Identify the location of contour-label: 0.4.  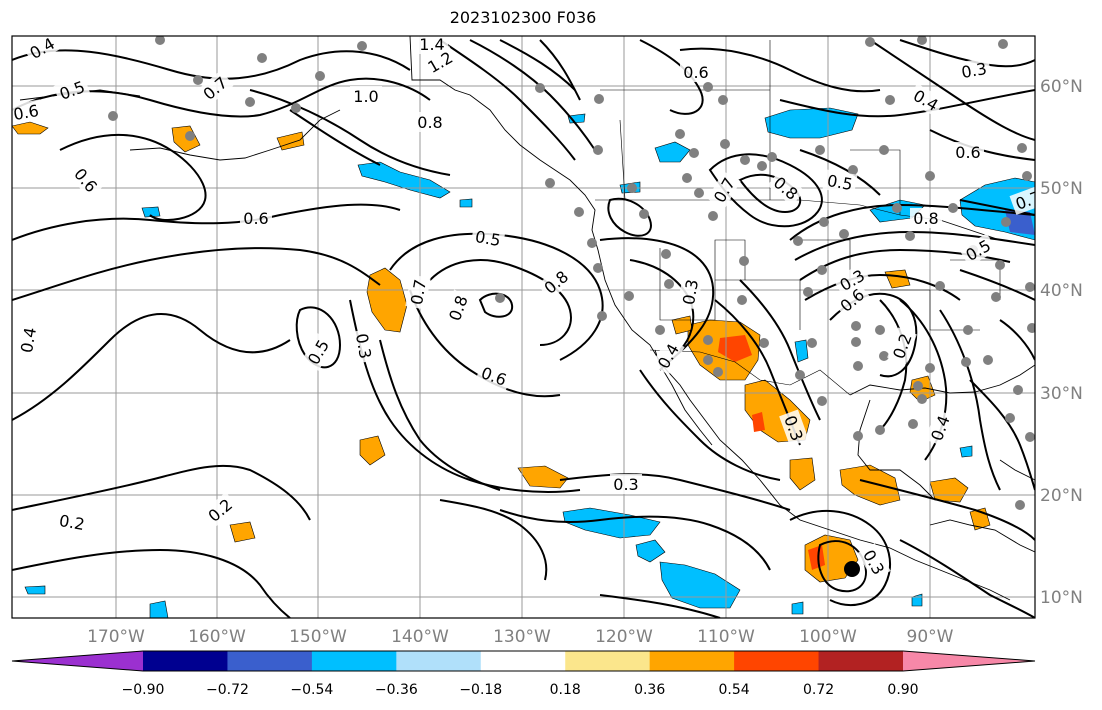
(28, 340).